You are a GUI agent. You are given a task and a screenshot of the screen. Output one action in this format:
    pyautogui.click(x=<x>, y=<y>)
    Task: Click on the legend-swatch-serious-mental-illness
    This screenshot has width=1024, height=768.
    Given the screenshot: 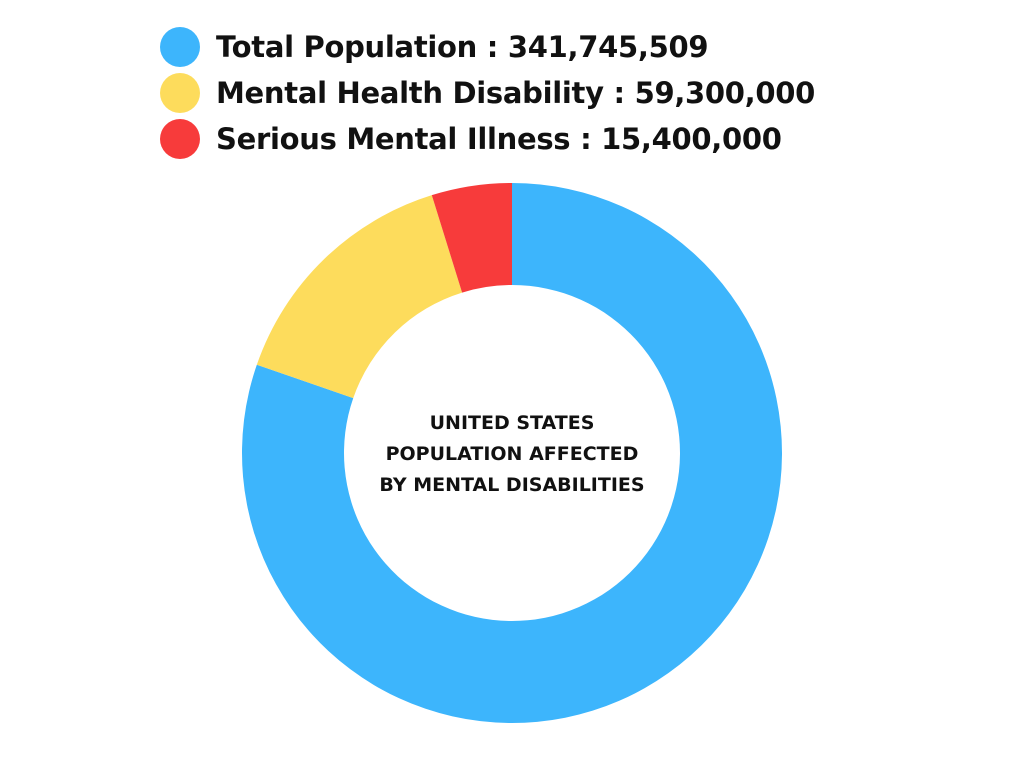 What is the action you would take?
    pyautogui.click(x=180, y=139)
    